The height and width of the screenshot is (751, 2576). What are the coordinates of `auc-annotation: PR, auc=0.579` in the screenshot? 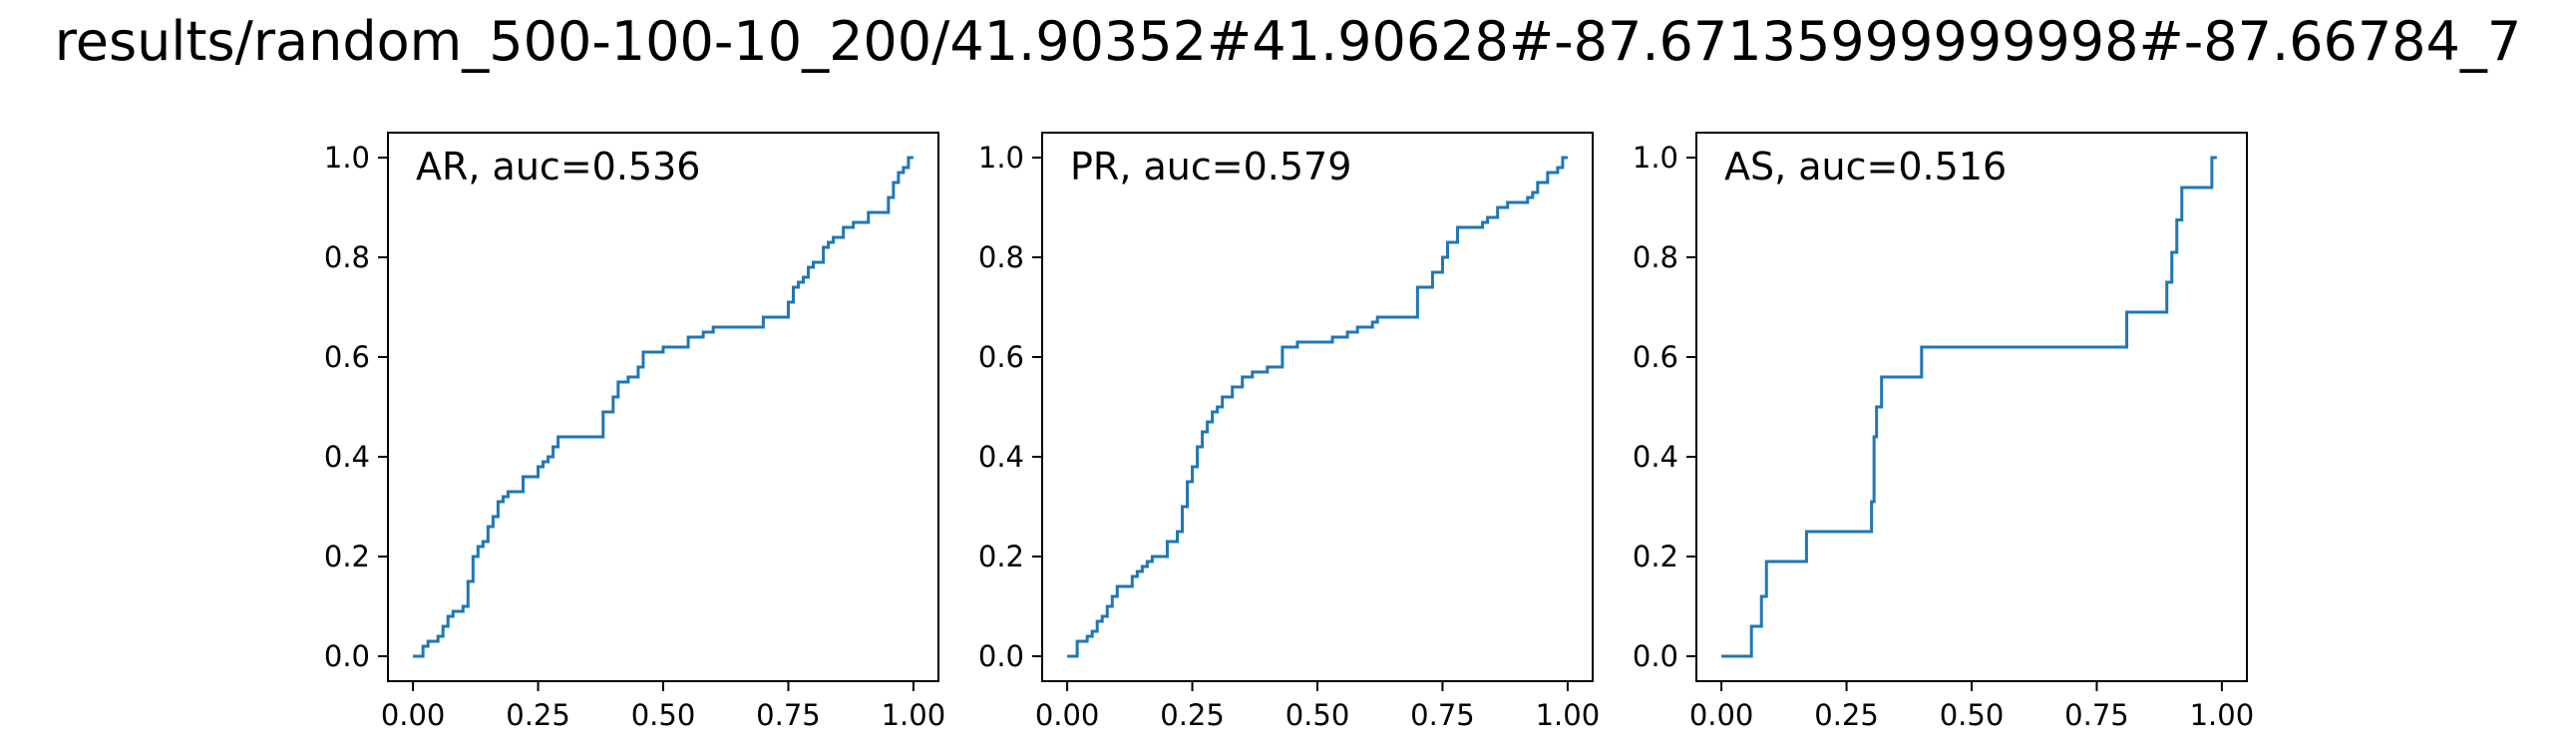 It's located at (1211, 166).